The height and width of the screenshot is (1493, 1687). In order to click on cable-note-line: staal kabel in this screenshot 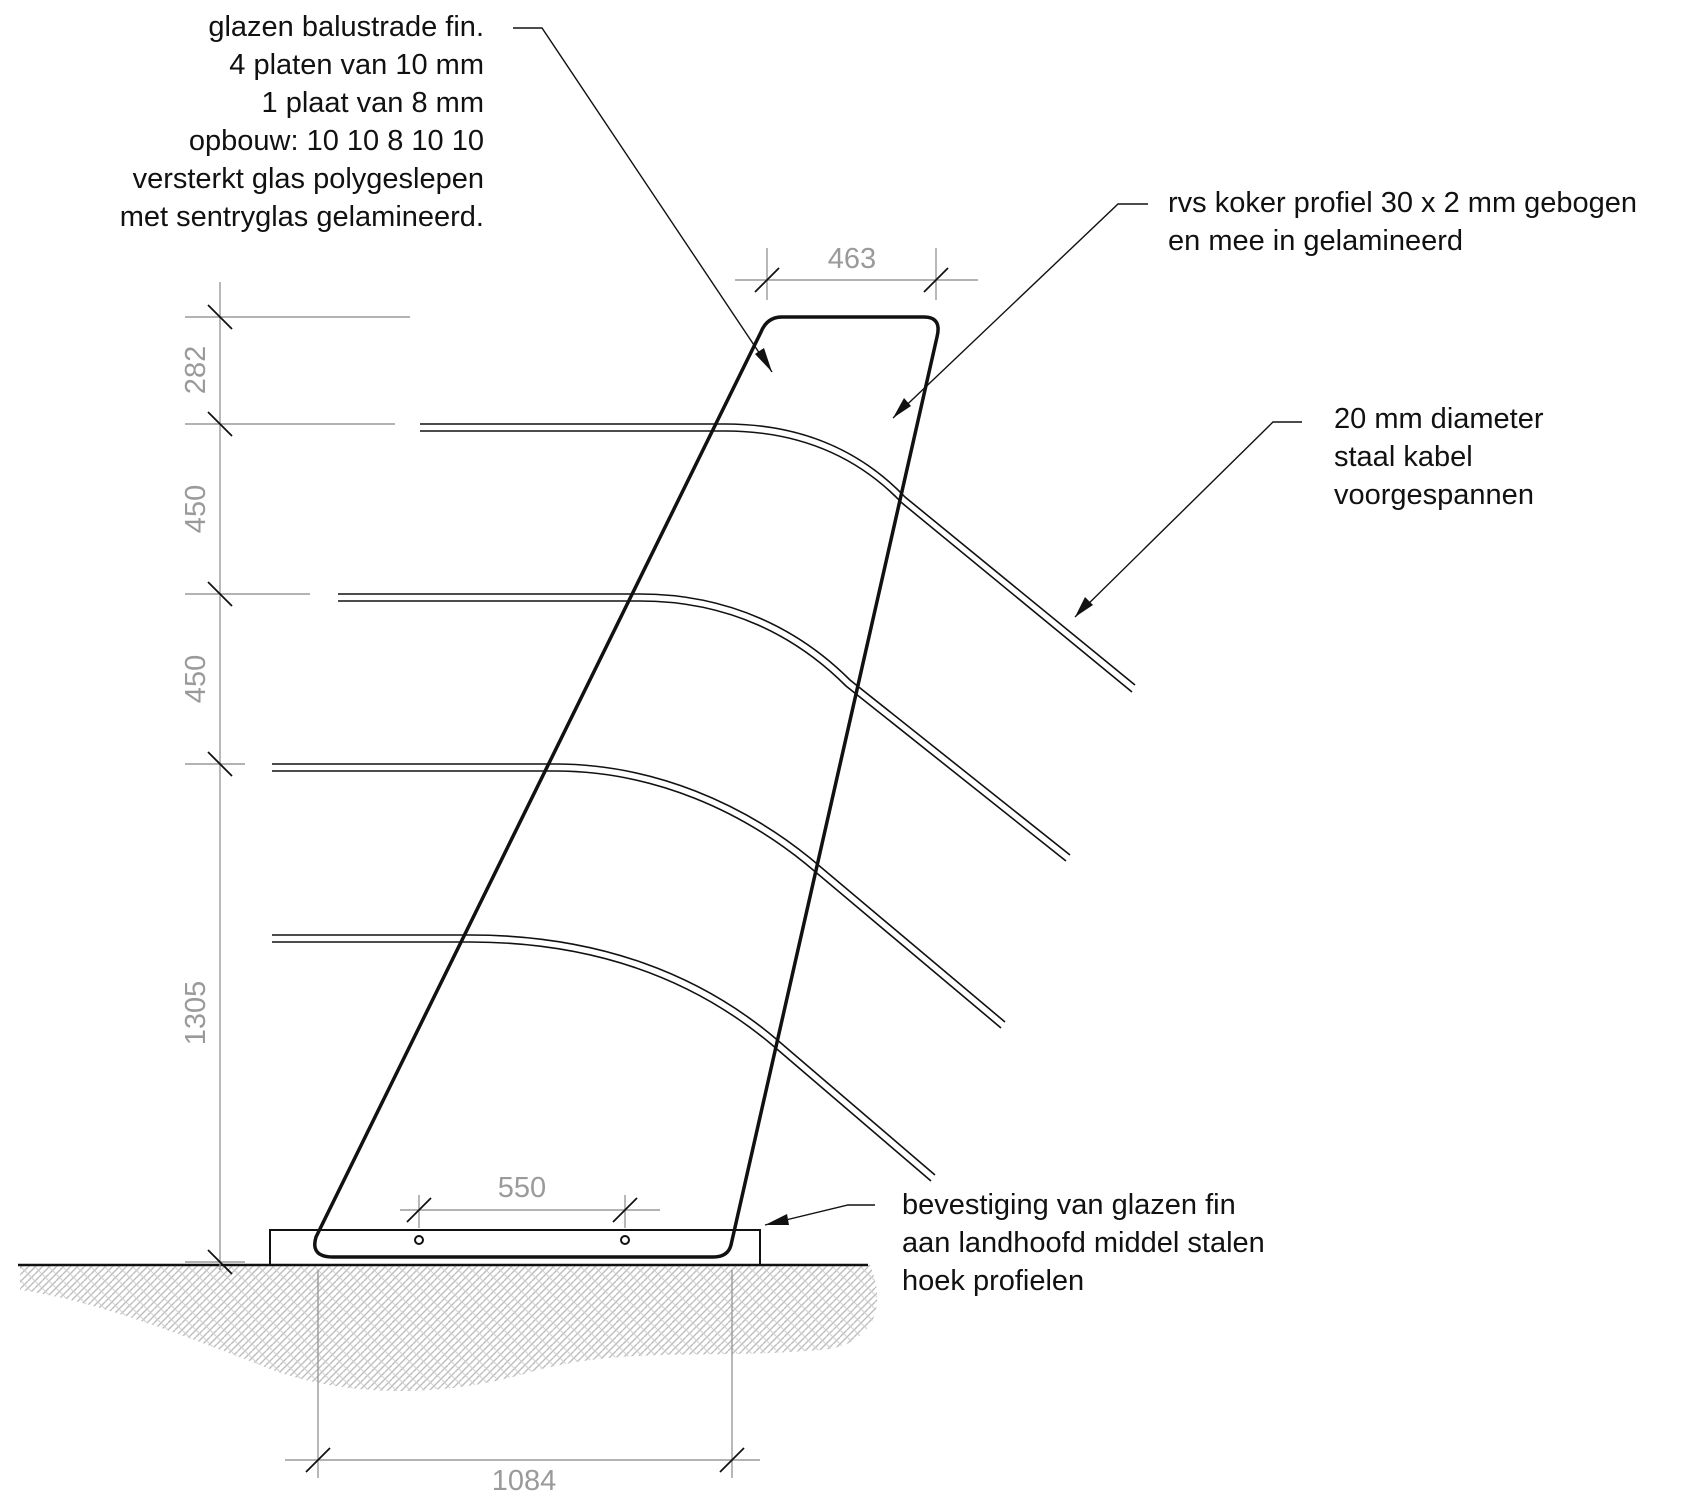, I will do `click(1403, 457)`.